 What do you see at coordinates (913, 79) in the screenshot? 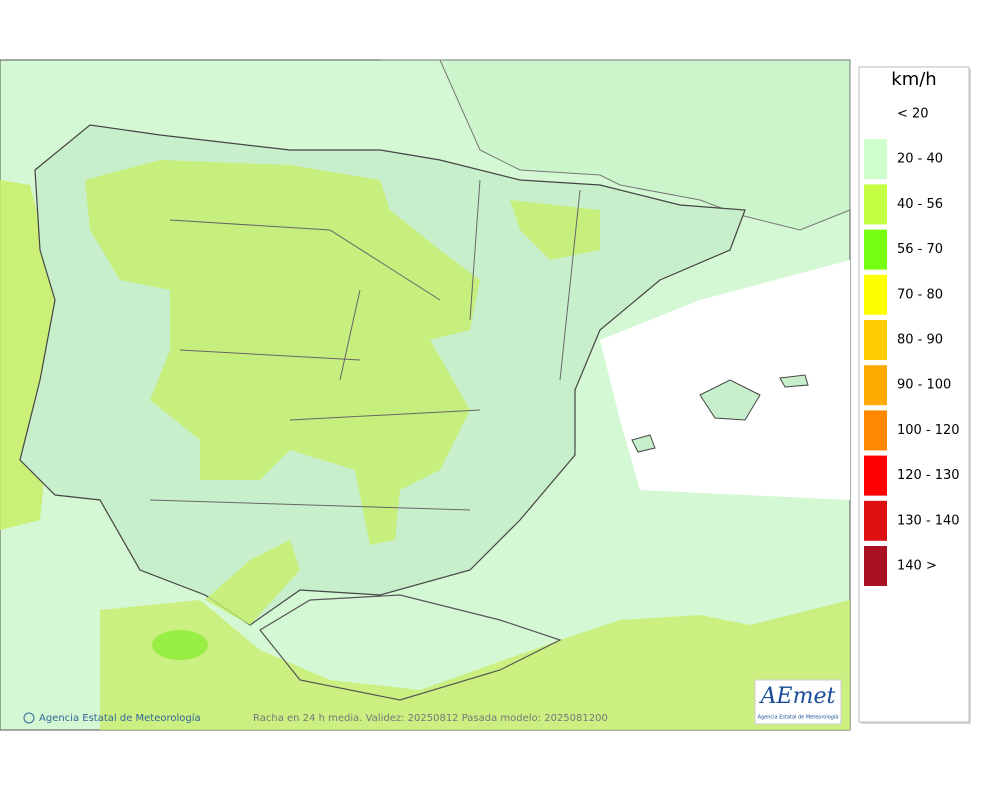
I see `legend-unit: km/h` at bounding box center [913, 79].